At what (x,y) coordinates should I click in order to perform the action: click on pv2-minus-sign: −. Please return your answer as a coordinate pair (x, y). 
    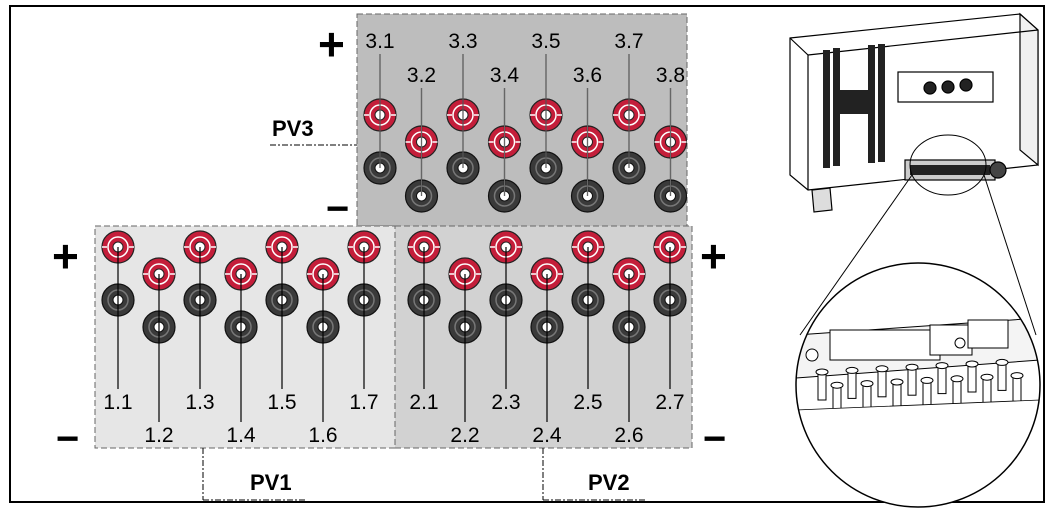
    Looking at the image, I should click on (714, 439).